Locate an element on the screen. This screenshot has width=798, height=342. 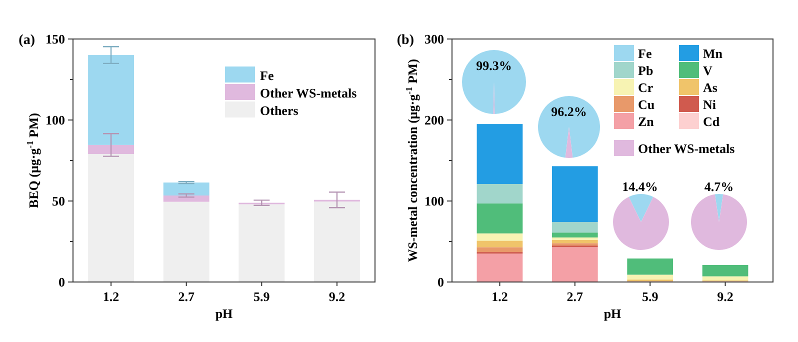
y-tick-label: 200 is located at coordinates (434, 120).